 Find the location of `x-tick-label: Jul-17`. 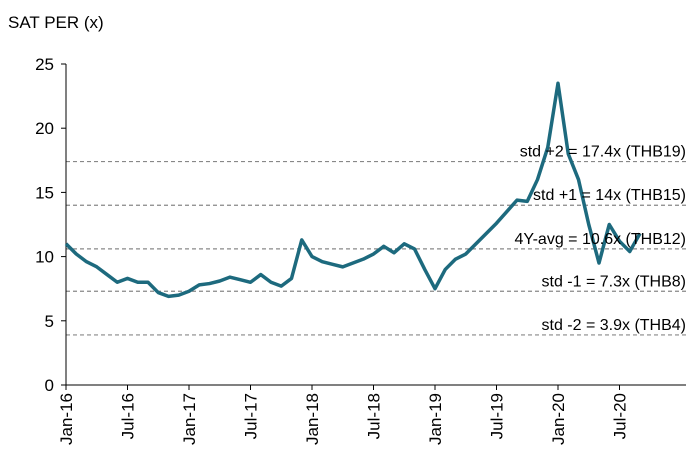

x-tick-label: Jul-17 is located at coordinates (251, 416).